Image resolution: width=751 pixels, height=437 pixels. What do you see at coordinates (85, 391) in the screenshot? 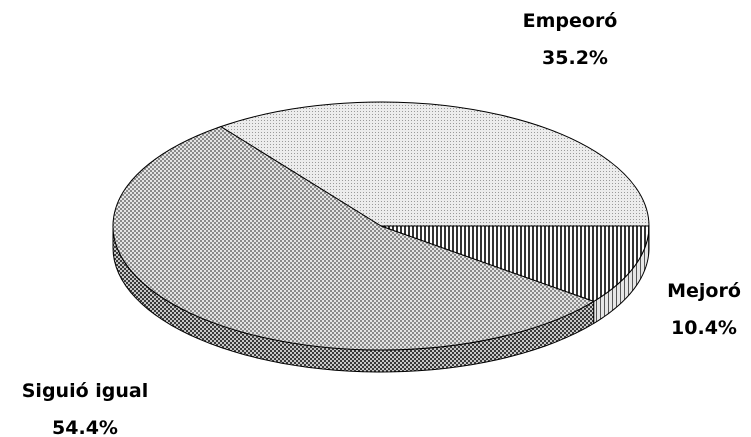
I see `slice-label-siguio-igual: Siguió igual` at bounding box center [85, 391].